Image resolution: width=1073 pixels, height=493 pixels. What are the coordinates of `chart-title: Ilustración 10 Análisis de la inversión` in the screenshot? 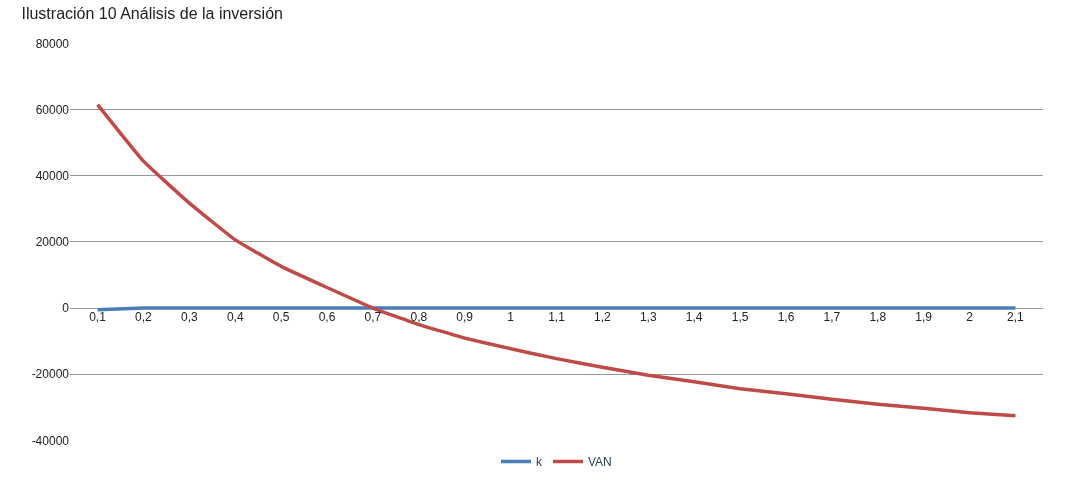 It's located at (152, 13).